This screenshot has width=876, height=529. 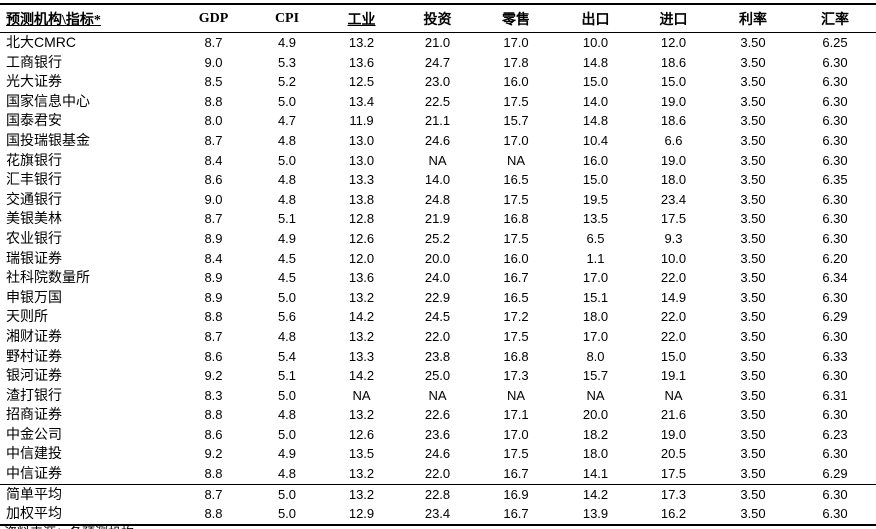 What do you see at coordinates (673, 376) in the screenshot?
I see `value-cell: 19.1` at bounding box center [673, 376].